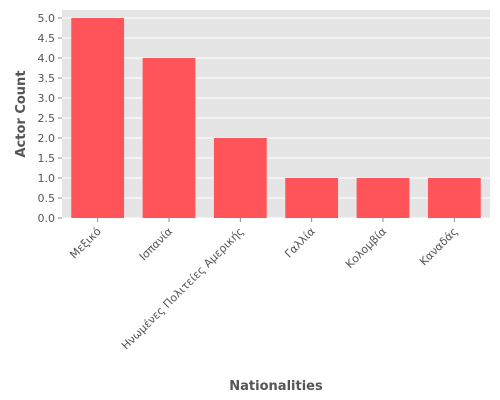  I want to click on y-tick-label: 4.5, so click(47, 38).